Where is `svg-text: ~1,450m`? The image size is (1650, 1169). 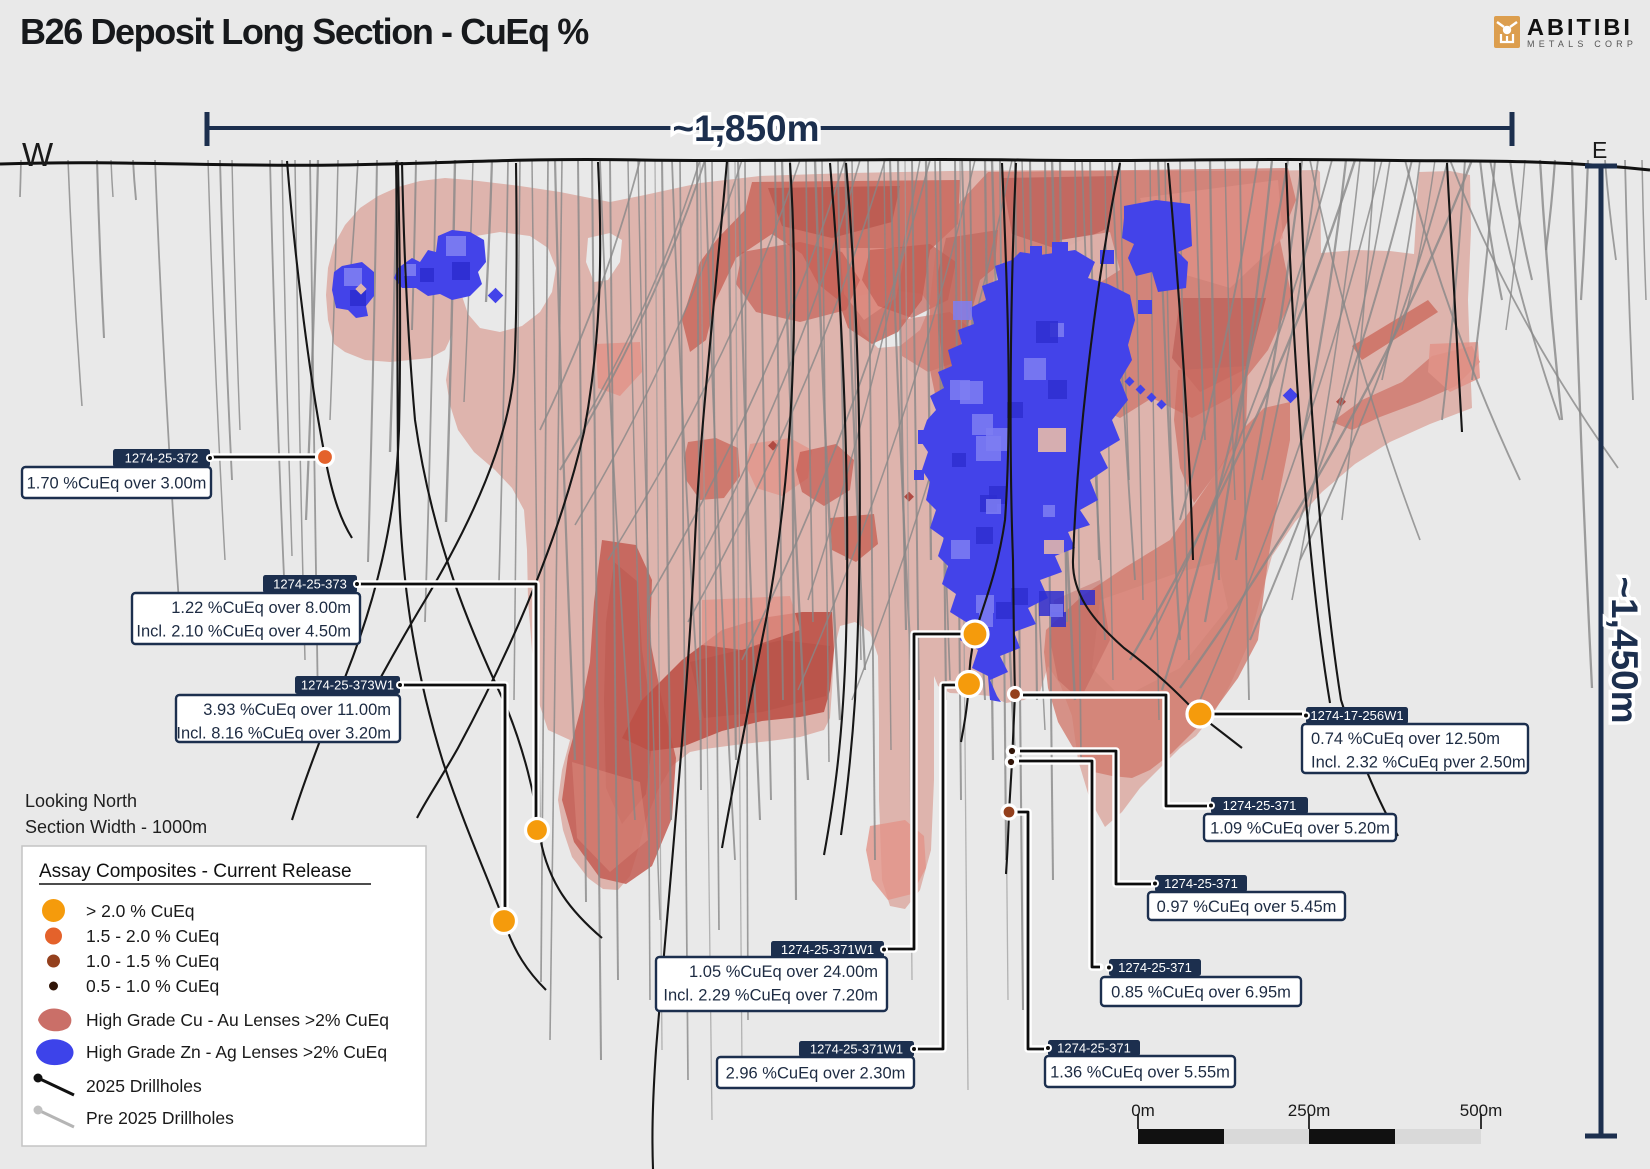
svg-text: ~1,450m is located at coordinates (1624, 649).